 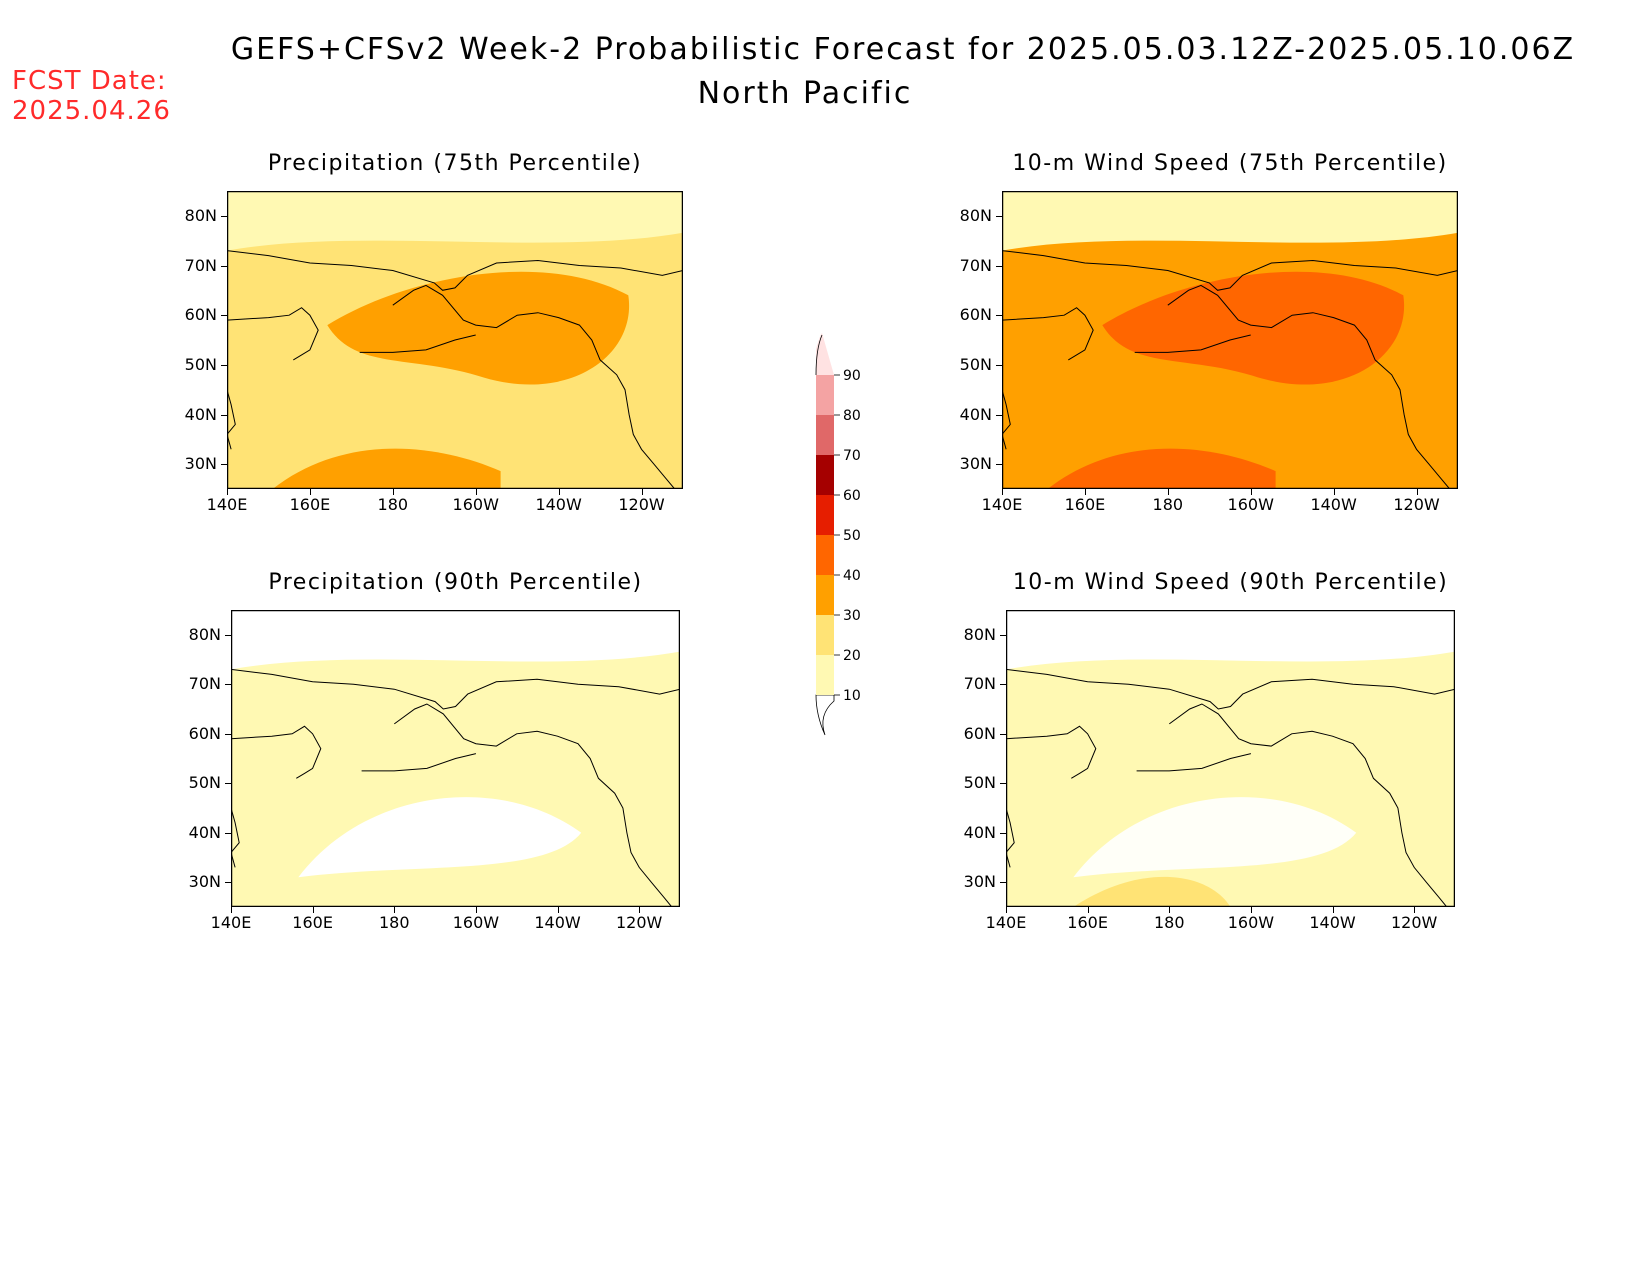 I want to click on colorbar-tick-label: 20, so click(x=852, y=656).